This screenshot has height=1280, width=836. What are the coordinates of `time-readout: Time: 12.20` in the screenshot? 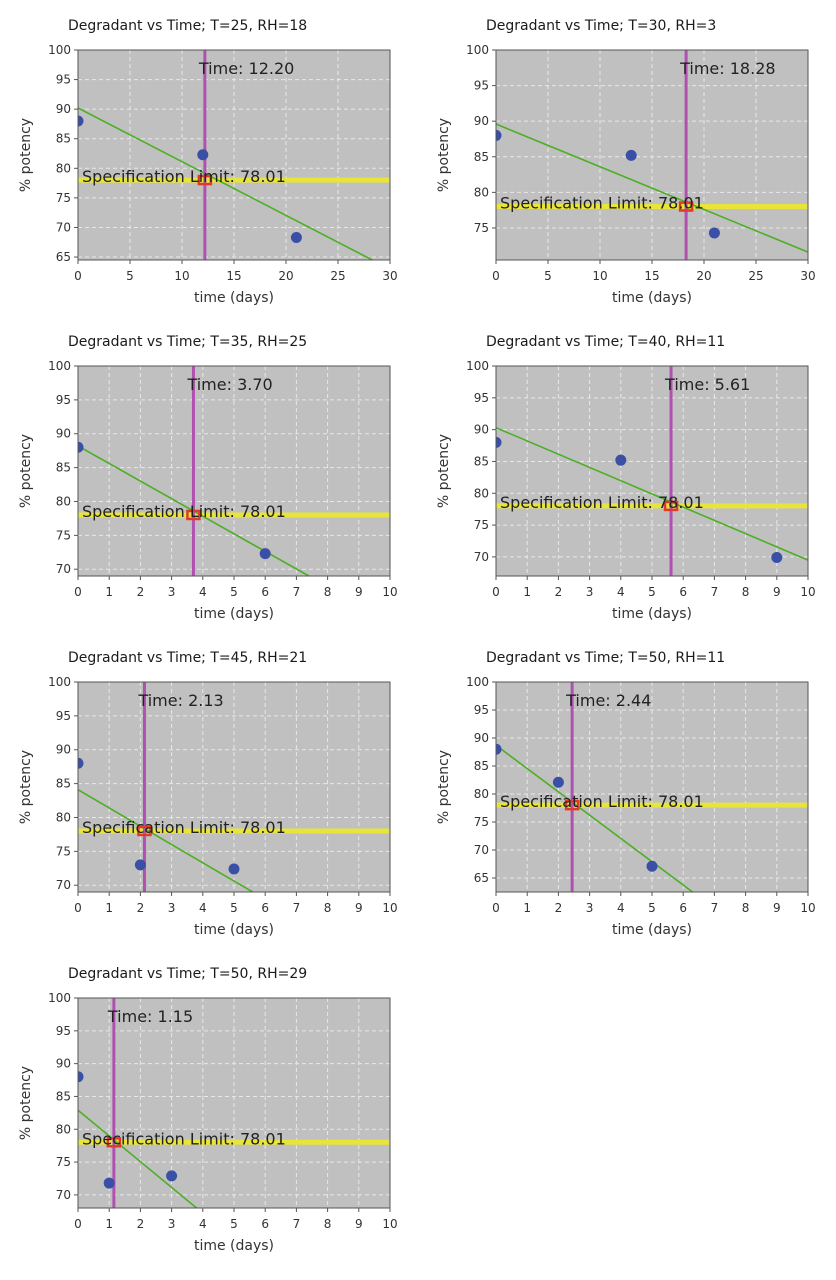 It's located at (246, 68).